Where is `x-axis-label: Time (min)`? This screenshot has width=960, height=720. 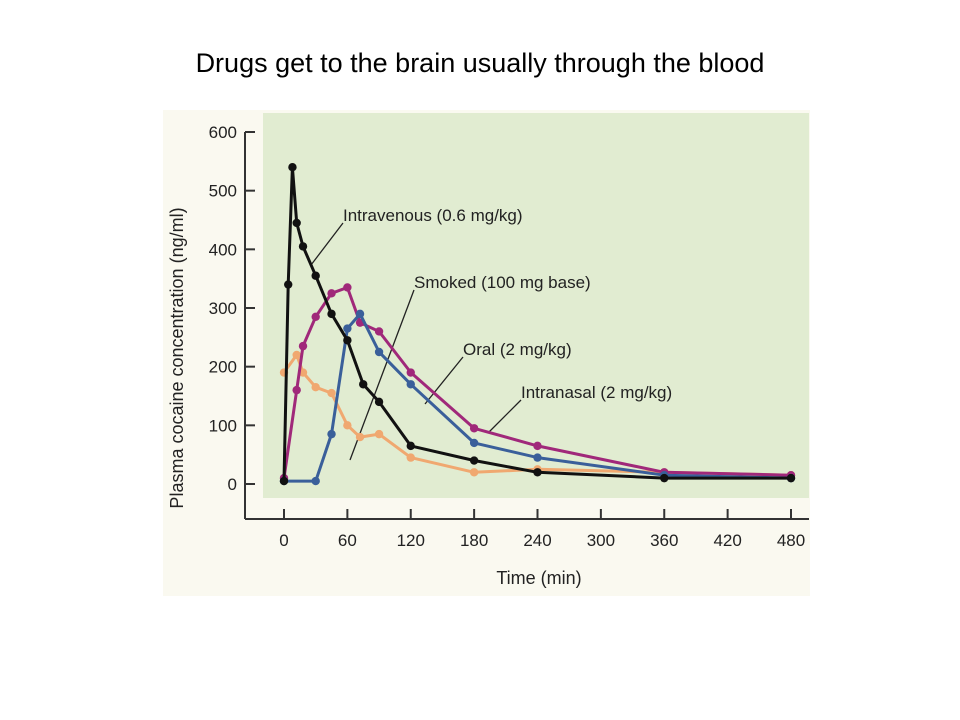 x-axis-label: Time (min) is located at coordinates (538, 578).